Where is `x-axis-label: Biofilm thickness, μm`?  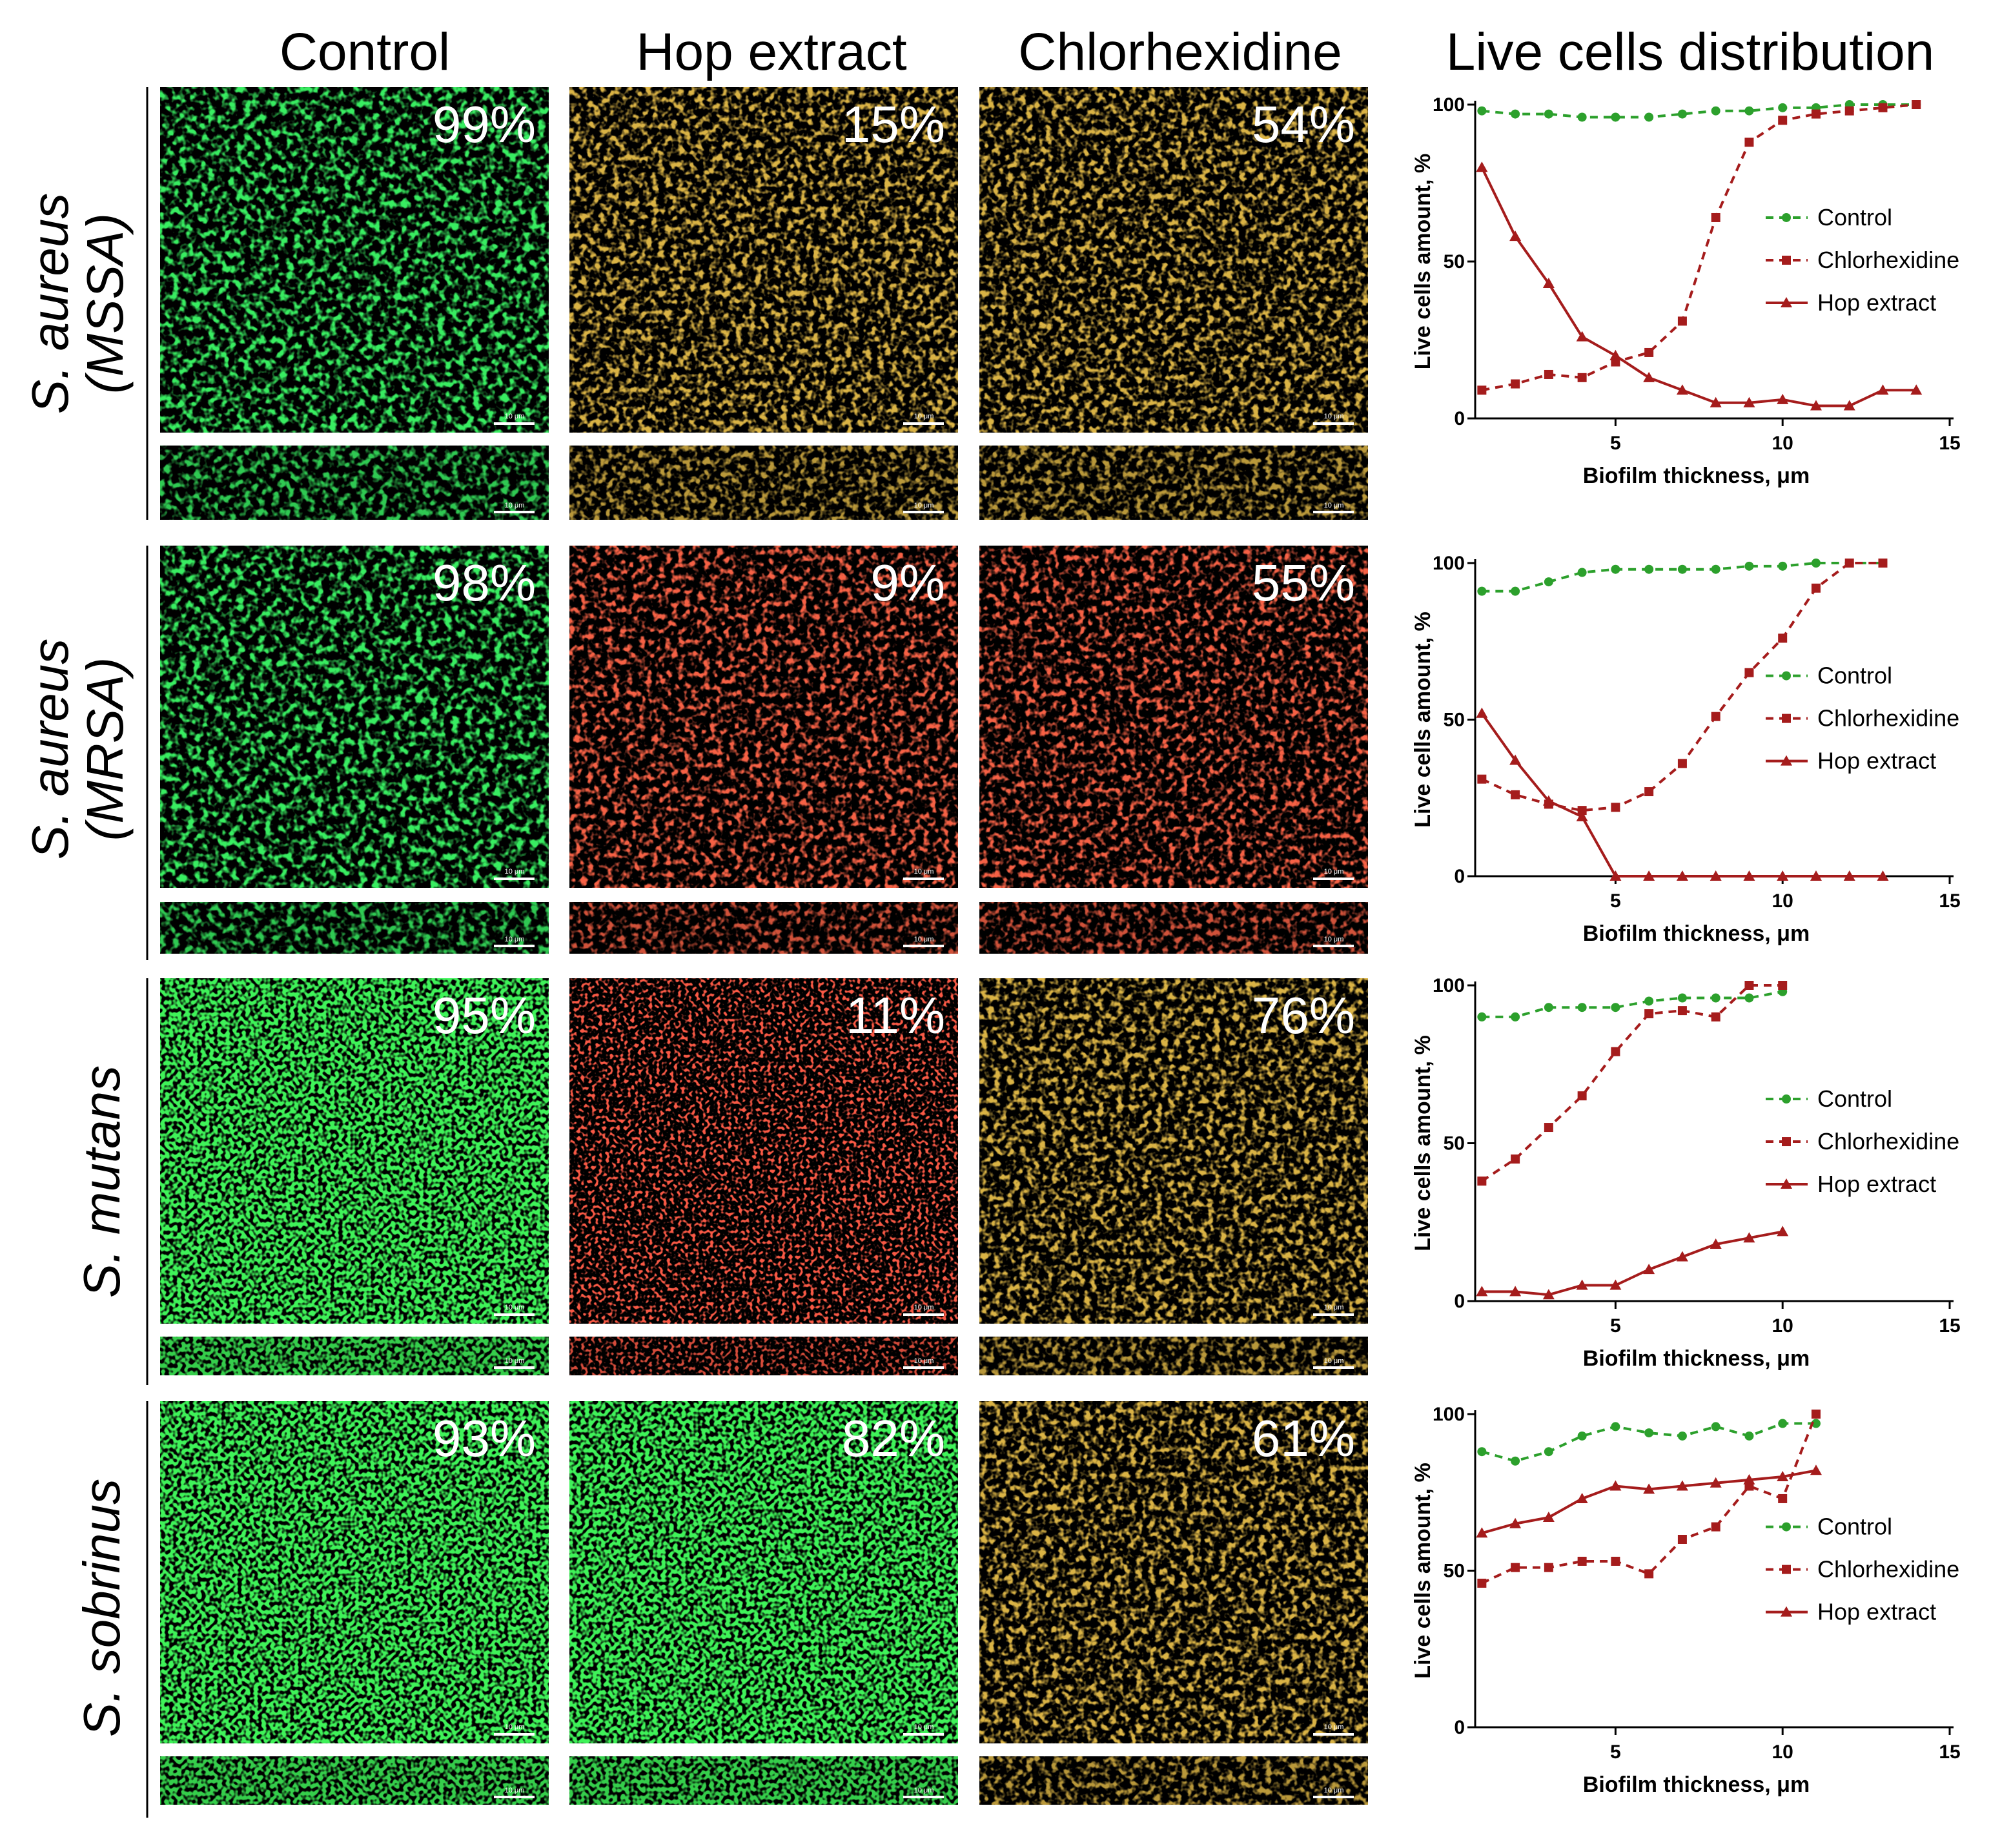 x-axis-label: Biofilm thickness, μm is located at coordinates (1697, 1358).